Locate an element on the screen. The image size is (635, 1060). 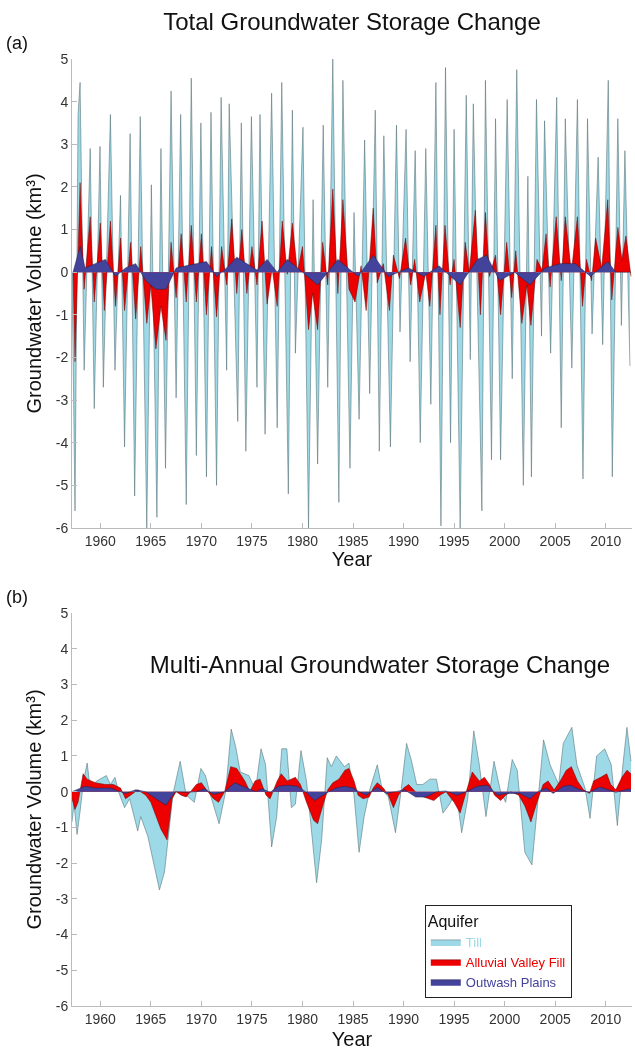
text: (a) is located at coordinates (17, 43).